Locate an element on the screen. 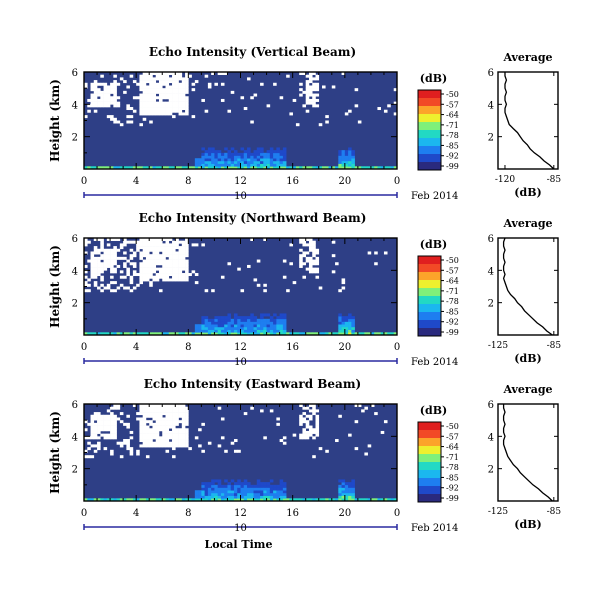 This screenshot has width=613, height=598. y-tick-label: 2 is located at coordinates (75, 138).